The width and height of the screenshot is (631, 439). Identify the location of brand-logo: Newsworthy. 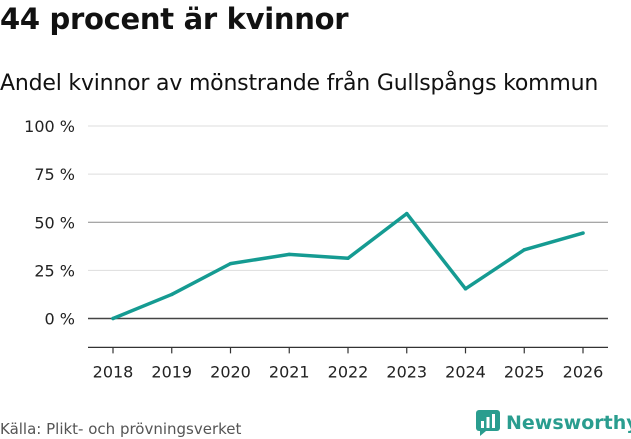
(553, 423).